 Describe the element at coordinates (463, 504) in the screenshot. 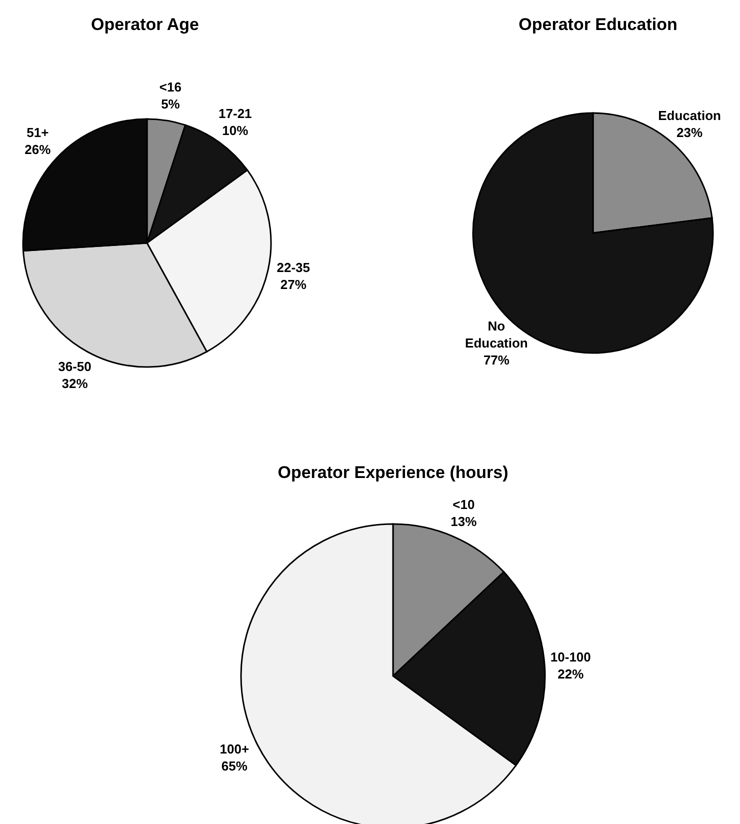

I see `slice-label: <10` at that location.